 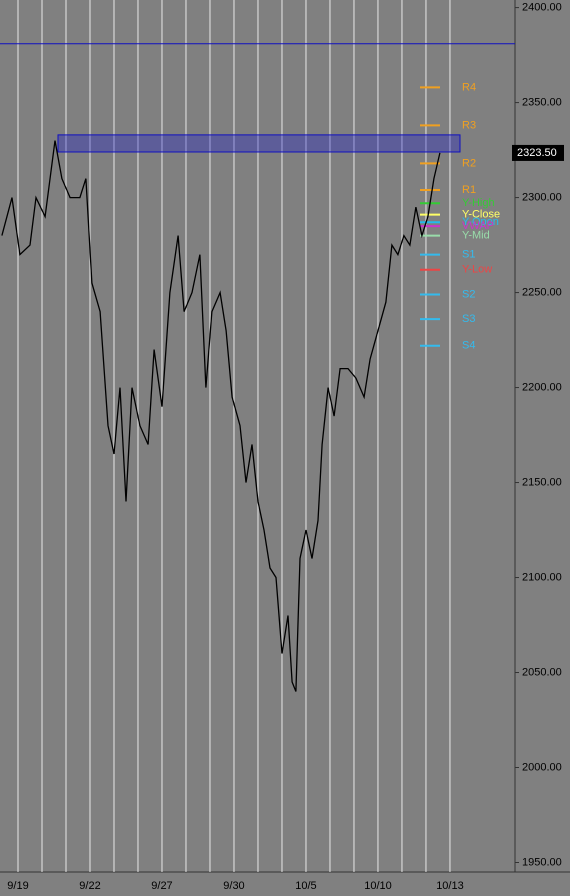 What do you see at coordinates (542, 482) in the screenshot?
I see `y-tick-label: 2150.00` at bounding box center [542, 482].